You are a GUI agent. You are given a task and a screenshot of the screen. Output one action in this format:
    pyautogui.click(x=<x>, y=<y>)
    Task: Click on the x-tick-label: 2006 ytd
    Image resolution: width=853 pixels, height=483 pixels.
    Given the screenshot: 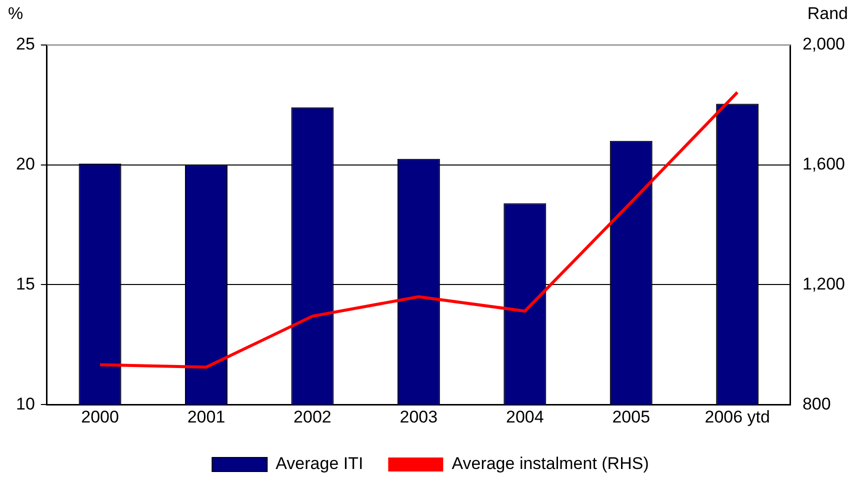 What is the action you would take?
    pyautogui.click(x=737, y=416)
    